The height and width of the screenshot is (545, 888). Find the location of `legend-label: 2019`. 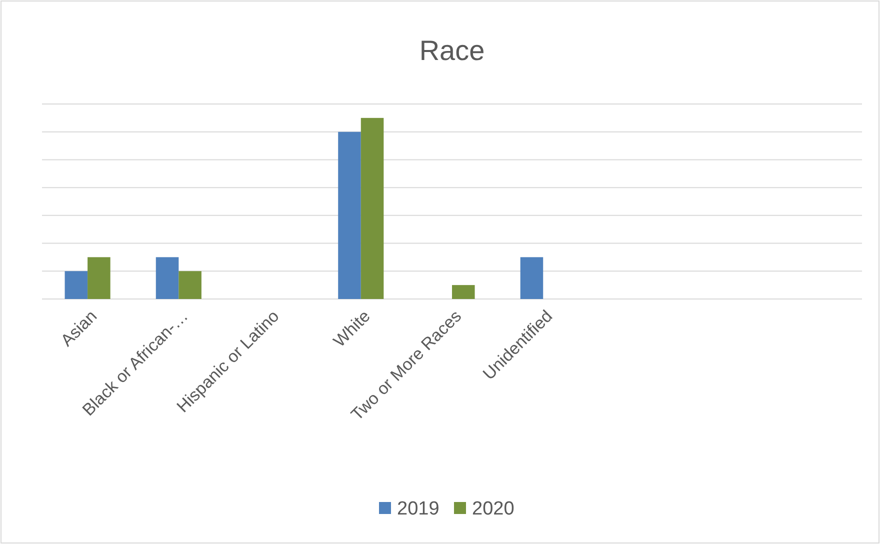

legend-label: 2019 is located at coordinates (418, 509).